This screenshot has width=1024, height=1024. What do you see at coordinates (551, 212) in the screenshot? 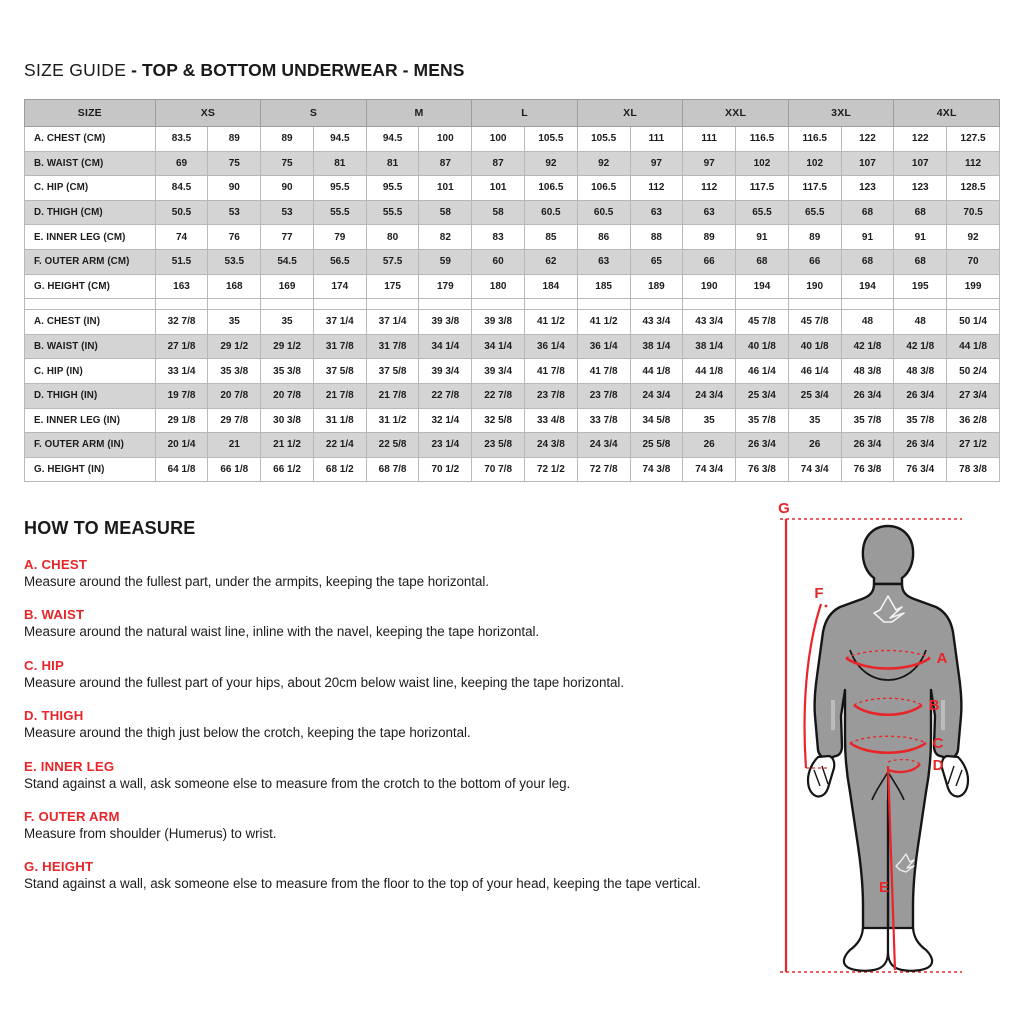
I see `cell-value: 60.5` at bounding box center [551, 212].